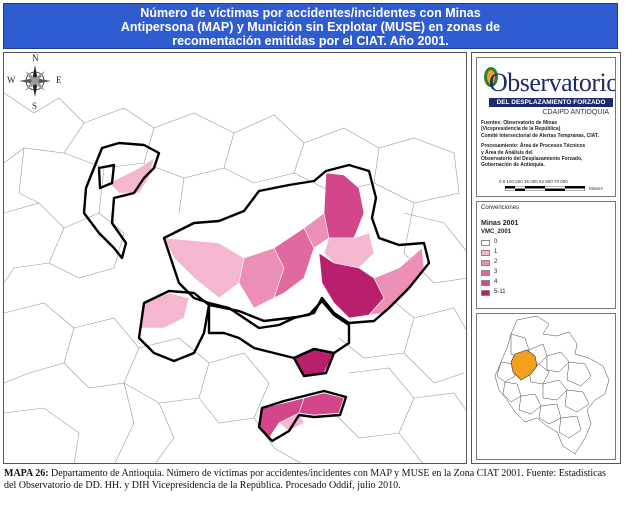  Describe the element at coordinates (552, 385) in the screenshot. I see `colombia-inset-canvas` at that location.